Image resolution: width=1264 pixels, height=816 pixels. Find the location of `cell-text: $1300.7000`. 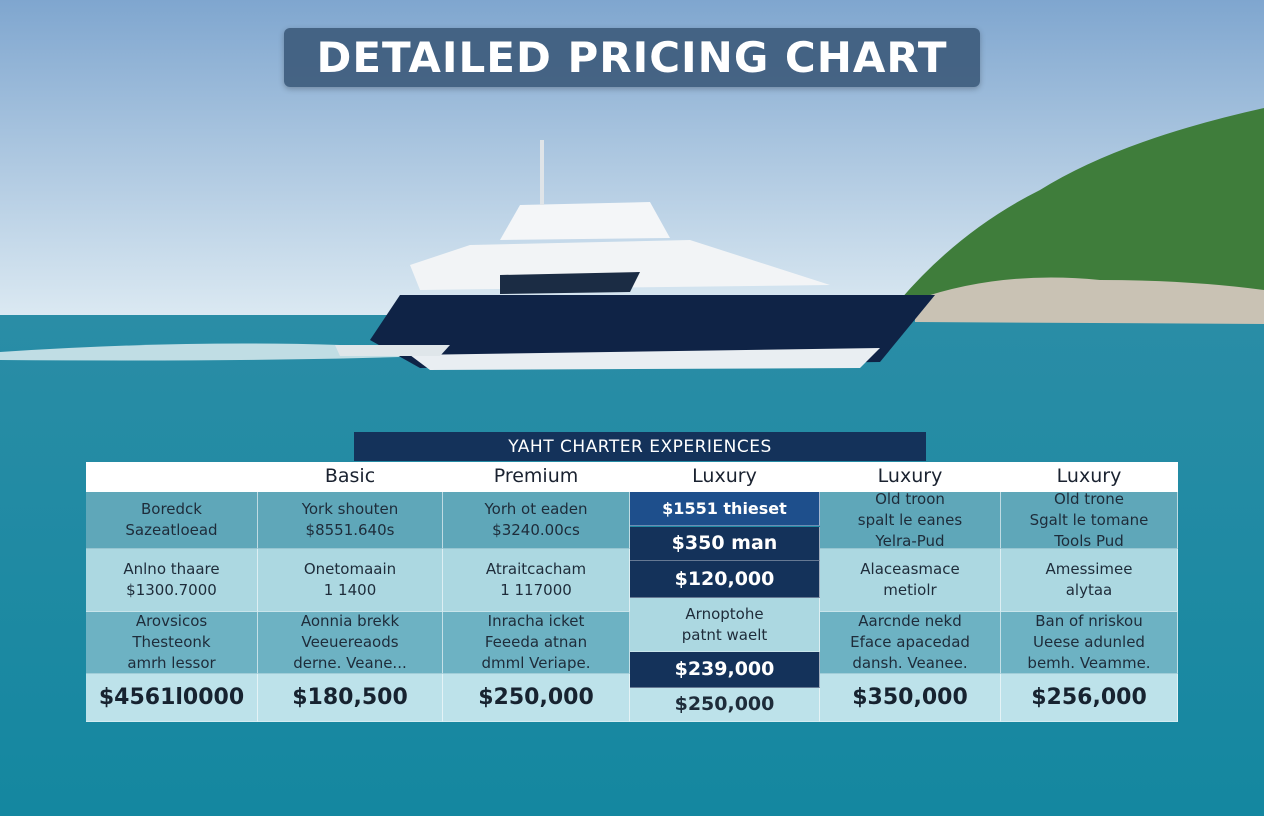

cell-text: $1300.7000 is located at coordinates (171, 590).